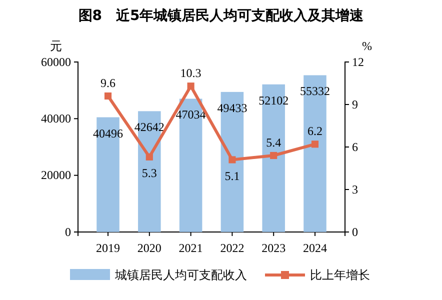  What do you see at coordinates (355, 147) in the screenshot?
I see `y2-tick-label: 6` at bounding box center [355, 147].